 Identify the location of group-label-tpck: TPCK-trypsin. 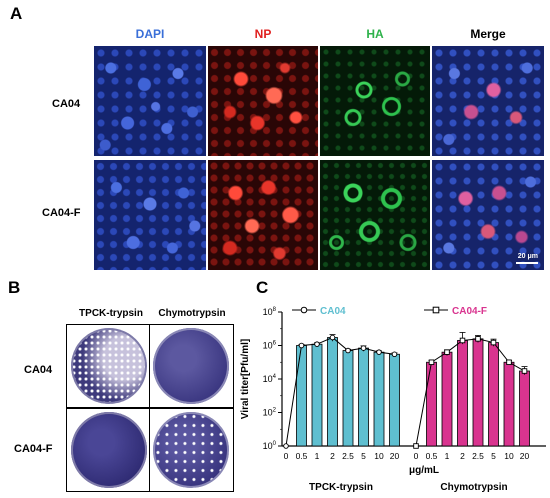
(341, 487).